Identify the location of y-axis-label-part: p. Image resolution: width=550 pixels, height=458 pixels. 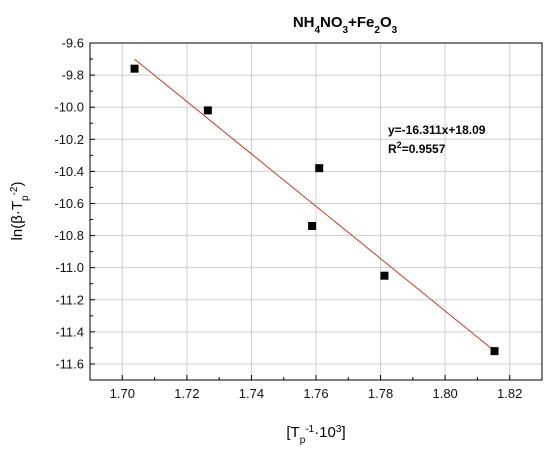
(25, 198).